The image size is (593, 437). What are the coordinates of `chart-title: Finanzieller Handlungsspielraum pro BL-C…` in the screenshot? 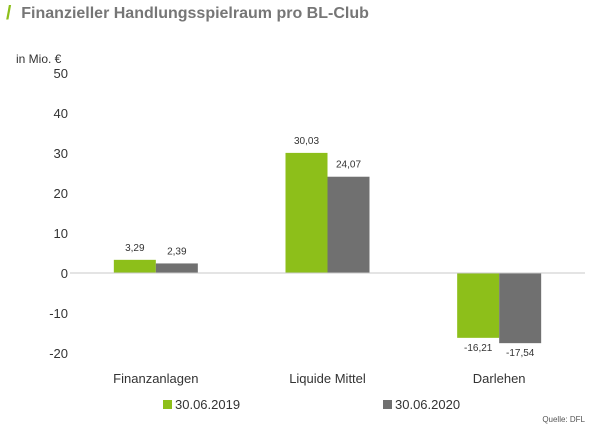 It's located at (195, 13).